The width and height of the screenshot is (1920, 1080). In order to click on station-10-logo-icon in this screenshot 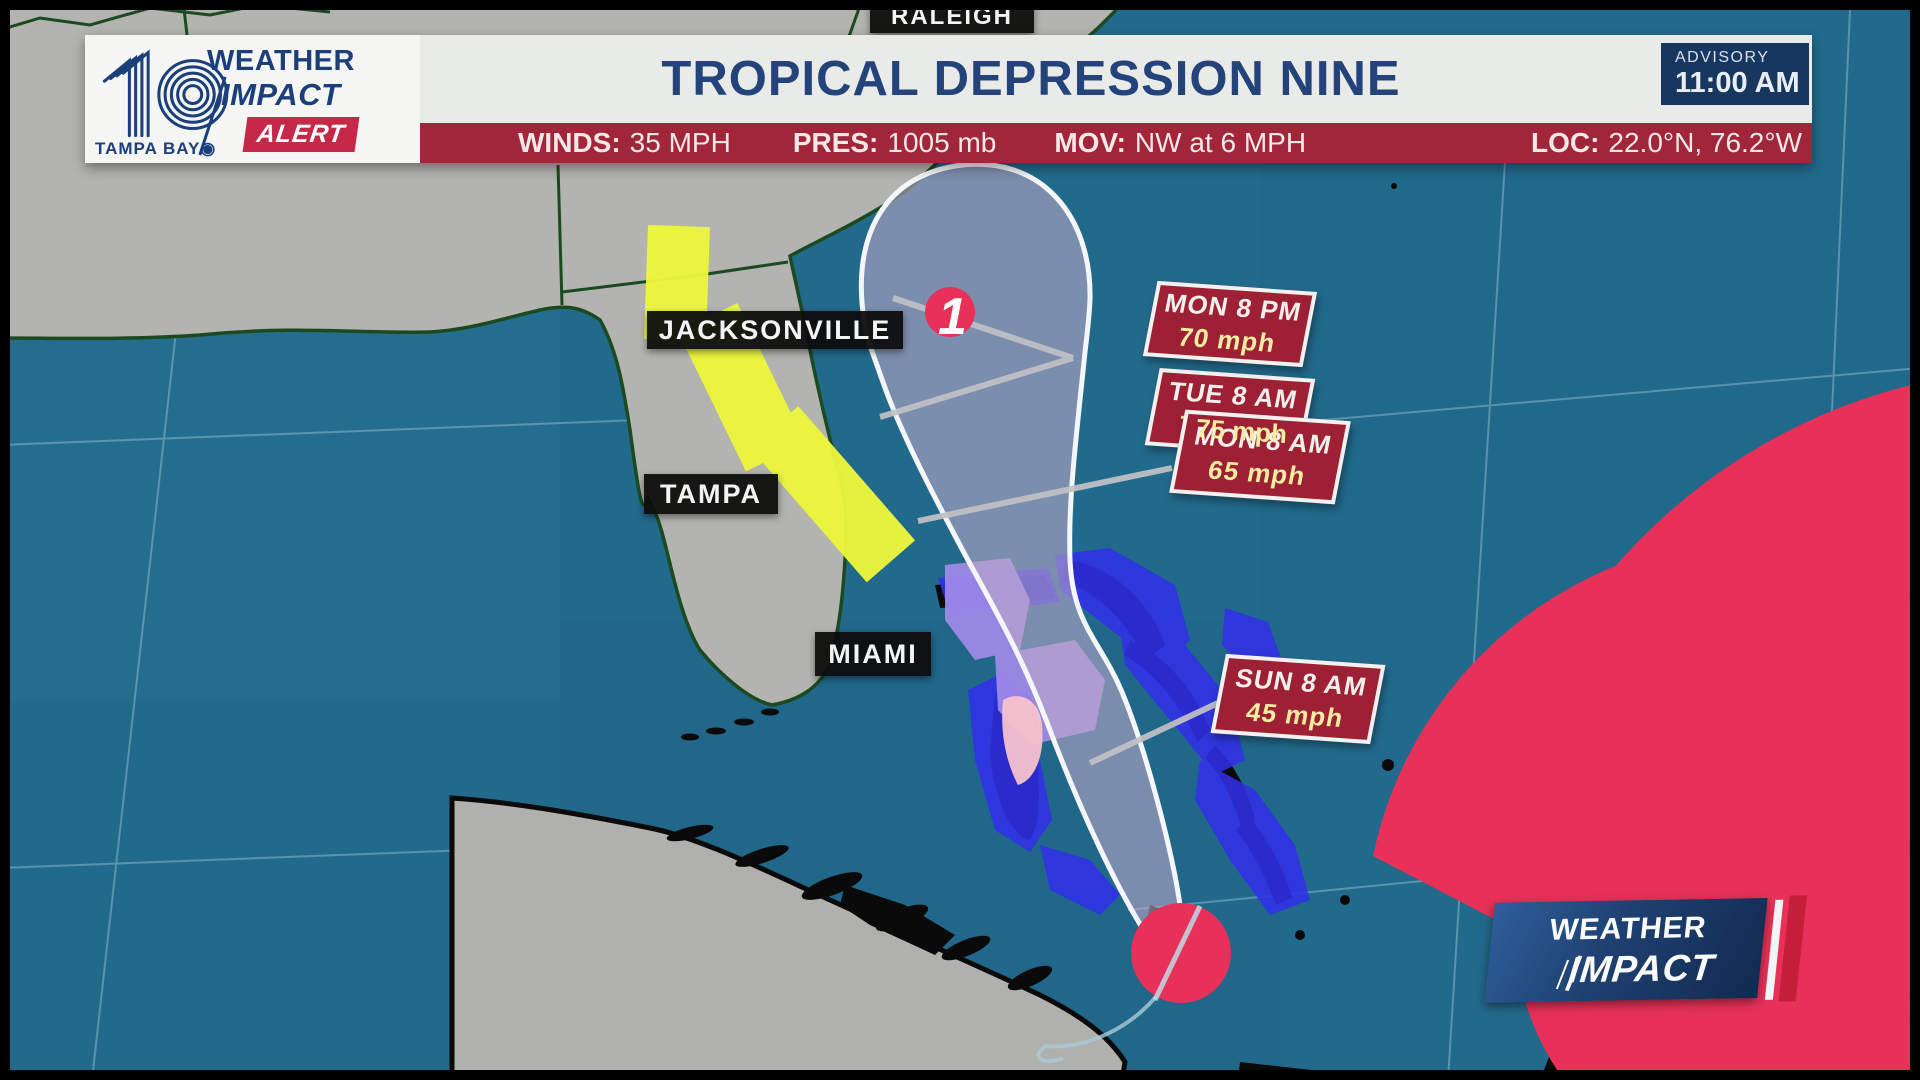, I will do `click(165, 93)`.